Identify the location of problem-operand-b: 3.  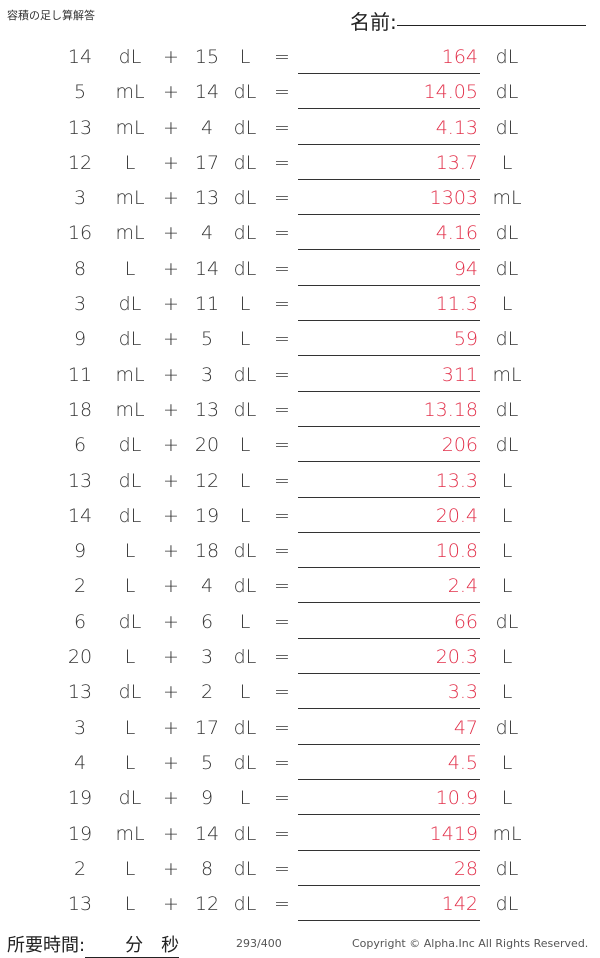
(207, 657).